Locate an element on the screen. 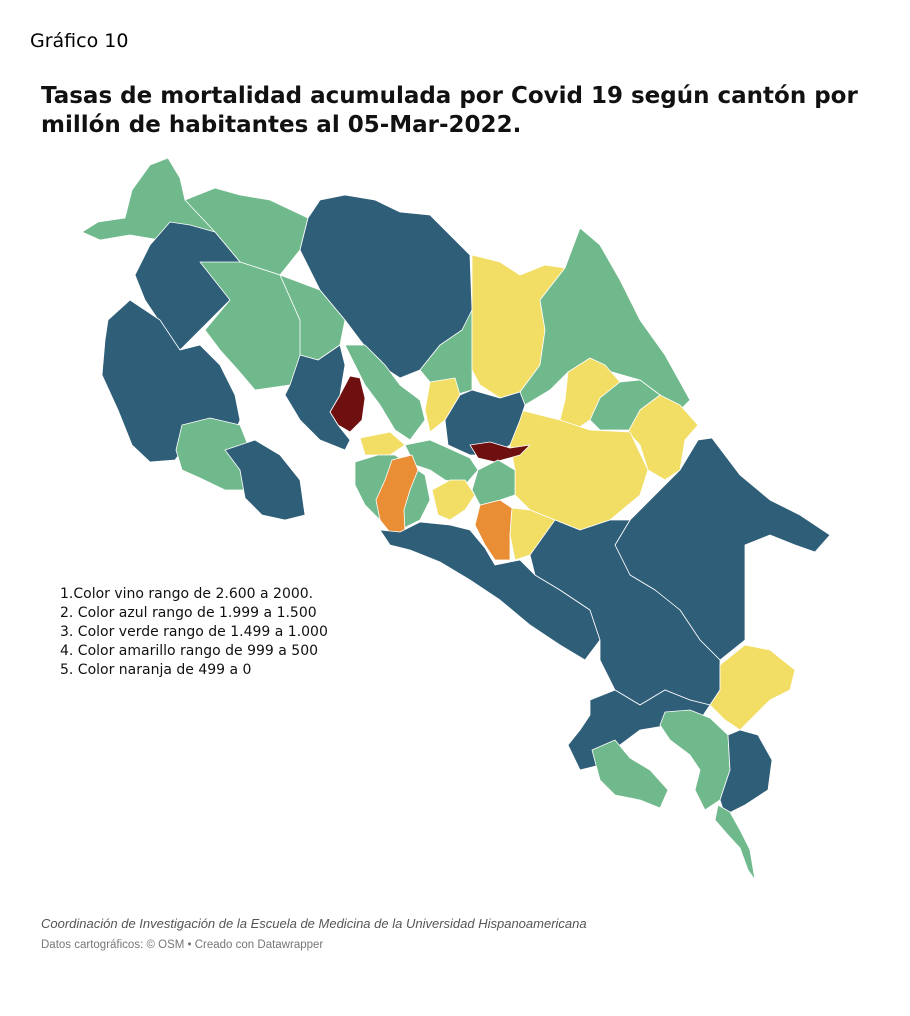 The width and height of the screenshot is (910, 1016). region-green-bagaces is located at coordinates (255, 326).